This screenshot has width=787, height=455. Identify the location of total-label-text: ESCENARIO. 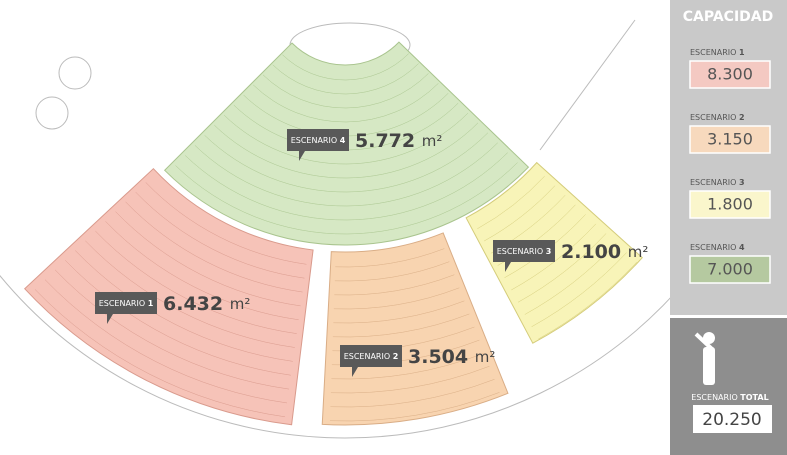
(714, 397).